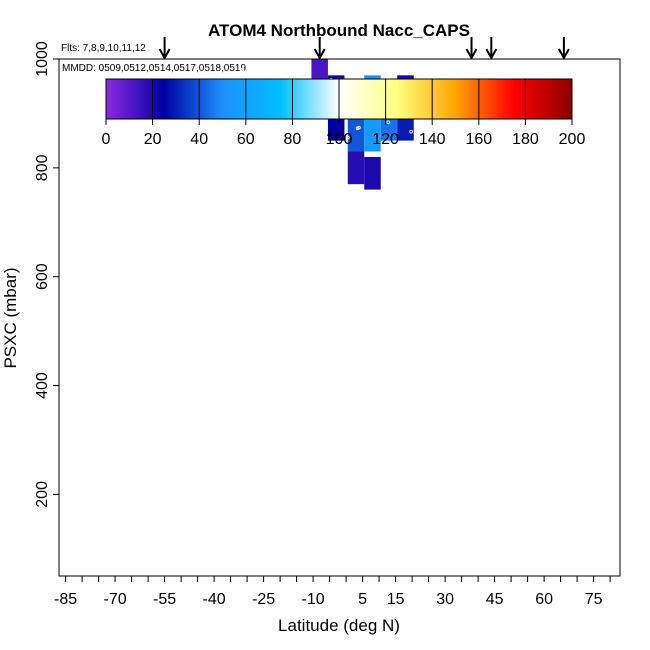 Image resolution: width=650 pixels, height=650 pixels. What do you see at coordinates (339, 625) in the screenshot?
I see `x-axis-label: Latitude (deg N)` at bounding box center [339, 625].